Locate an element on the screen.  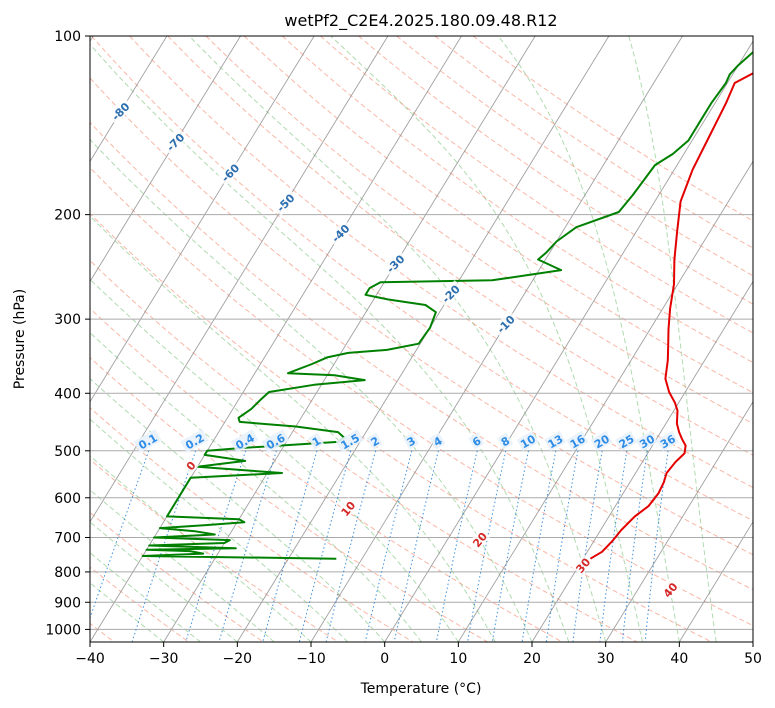
temperature-line is located at coordinates (671, 316).